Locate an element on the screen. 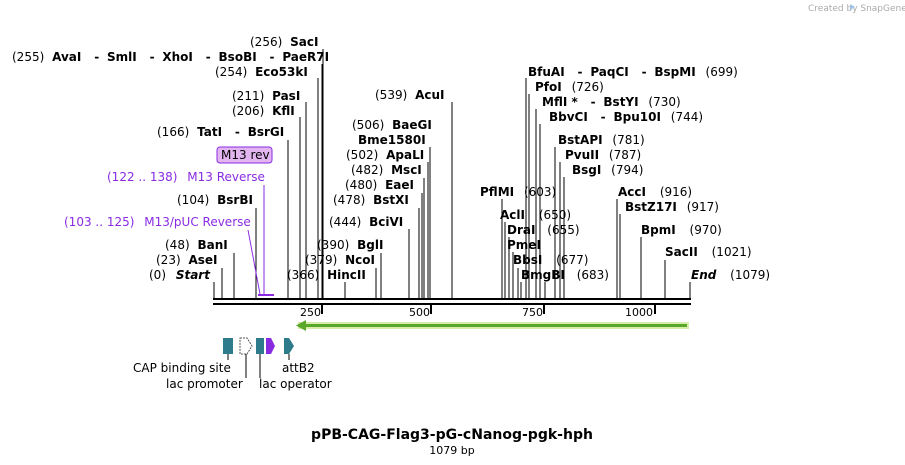  svg-text: (48) BanI is located at coordinates (196, 245).